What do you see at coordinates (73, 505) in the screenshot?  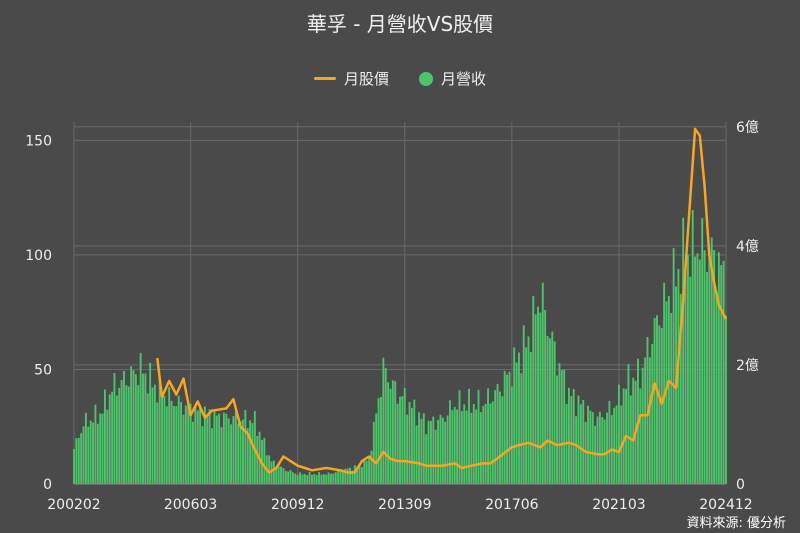 I see `x-tick-label: 200202` at bounding box center [73, 505].